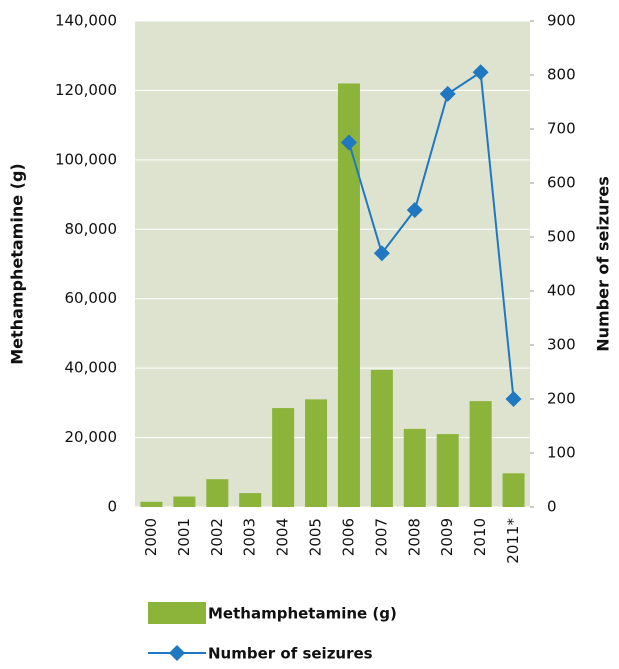 The width and height of the screenshot is (619, 669). Describe the element at coordinates (348, 537) in the screenshot. I see `x-tick-label: 2006` at that location.